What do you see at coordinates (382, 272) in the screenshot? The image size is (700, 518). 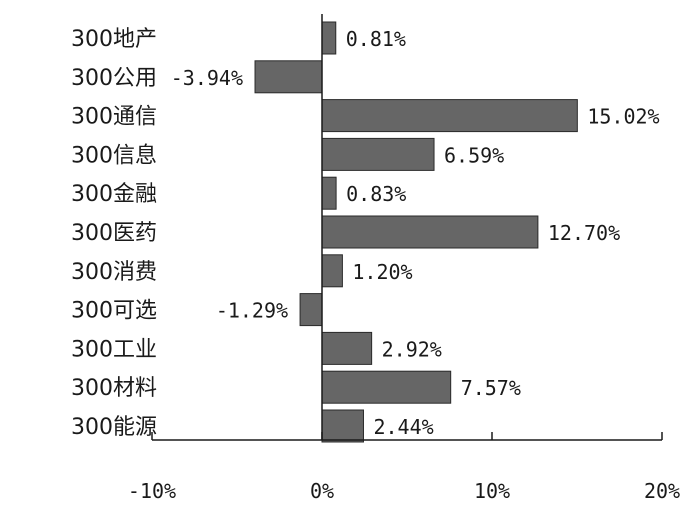 I see `value-label: 1.20%` at bounding box center [382, 272].